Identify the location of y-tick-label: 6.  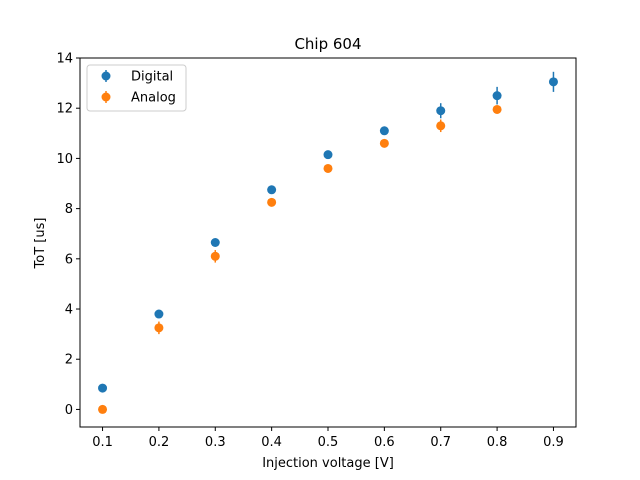
(69, 259).